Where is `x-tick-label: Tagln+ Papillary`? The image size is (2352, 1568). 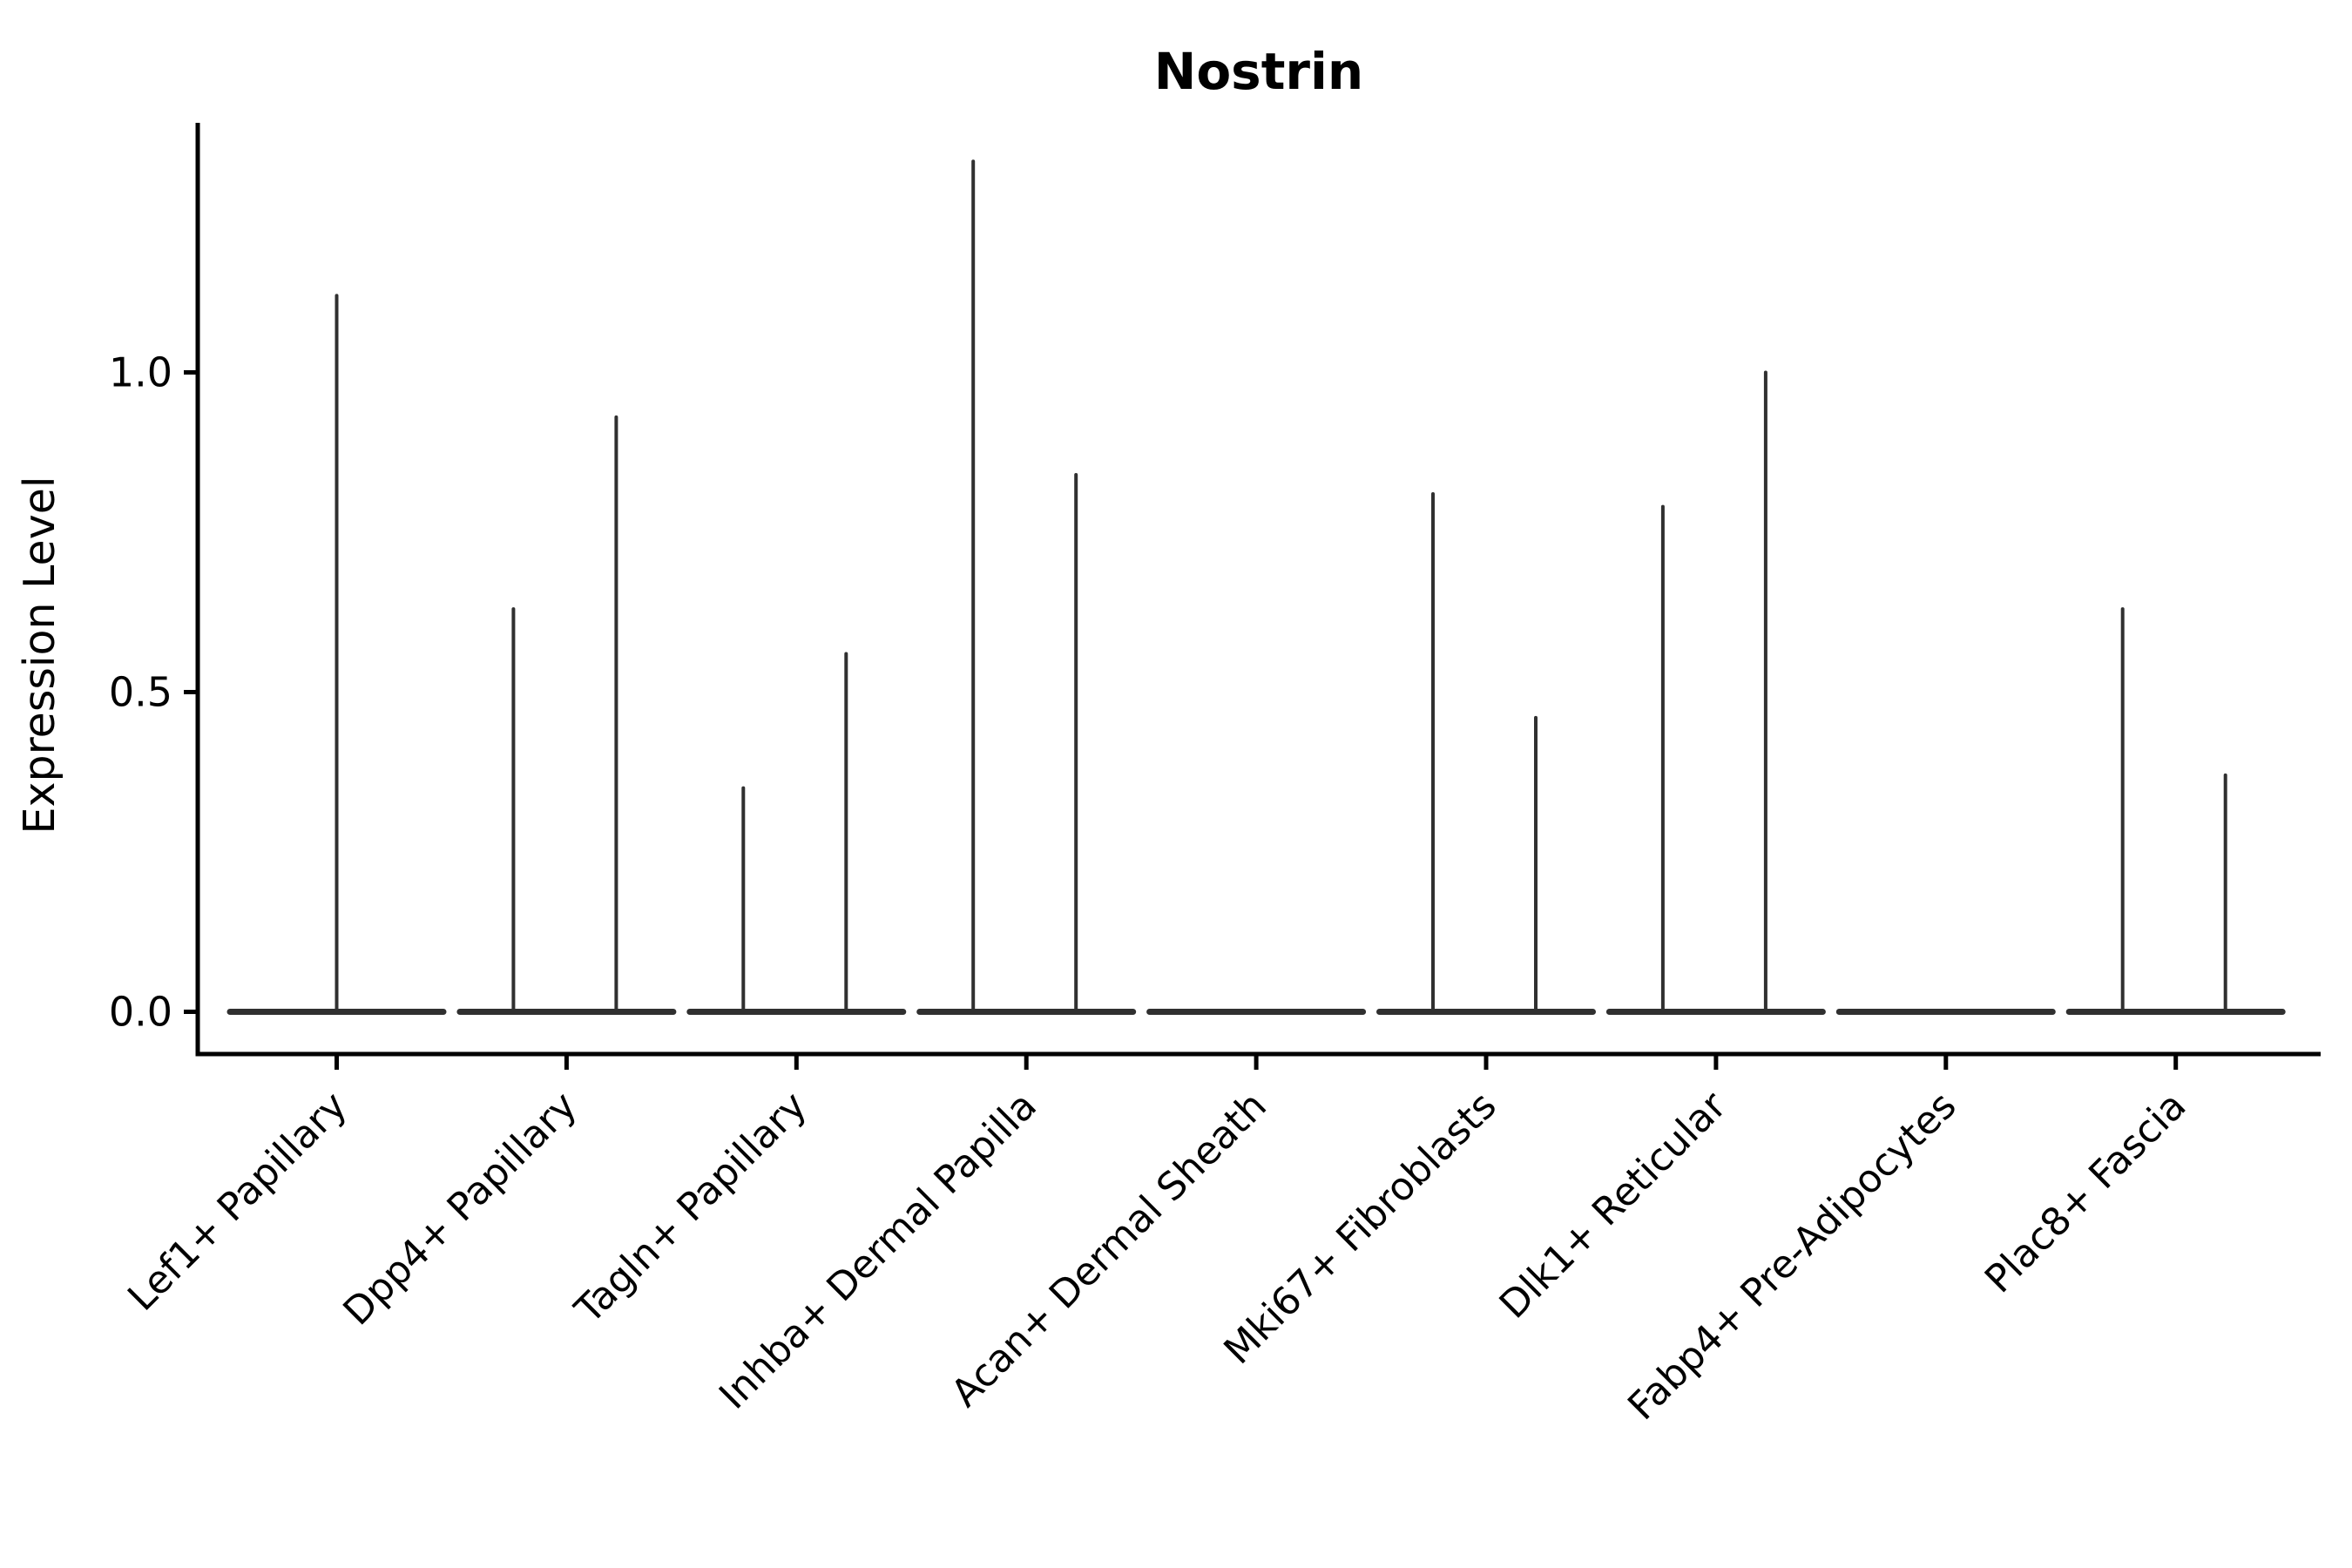 x-tick-label: Tagln+ Papillary is located at coordinates (690, 1208).